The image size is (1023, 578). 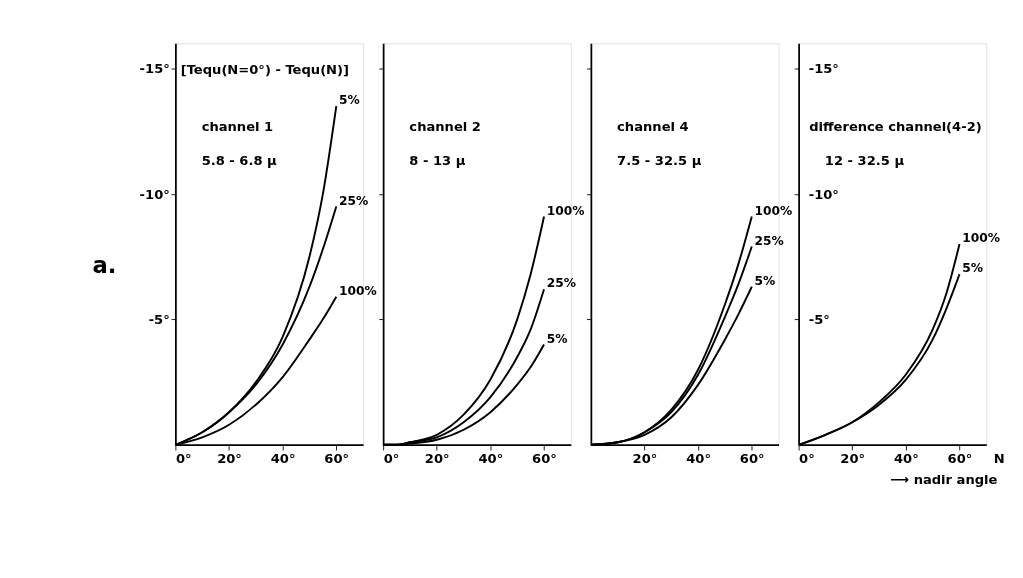 What do you see at coordinates (437, 161) in the screenshot?
I see `text: 8 - 13 μ` at bounding box center [437, 161].